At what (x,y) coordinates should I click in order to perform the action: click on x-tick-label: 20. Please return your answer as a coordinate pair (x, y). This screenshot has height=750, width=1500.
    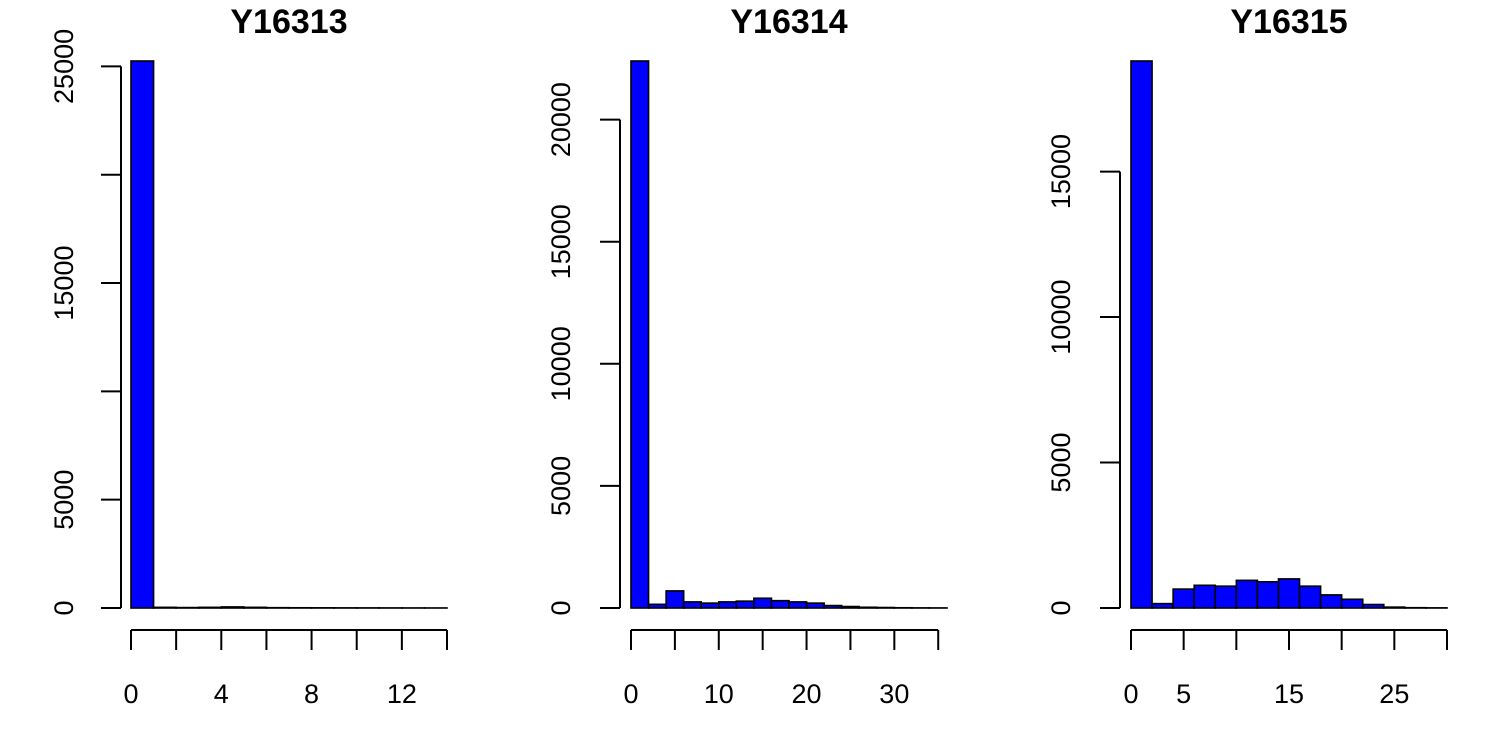
    Looking at the image, I should click on (807, 694).